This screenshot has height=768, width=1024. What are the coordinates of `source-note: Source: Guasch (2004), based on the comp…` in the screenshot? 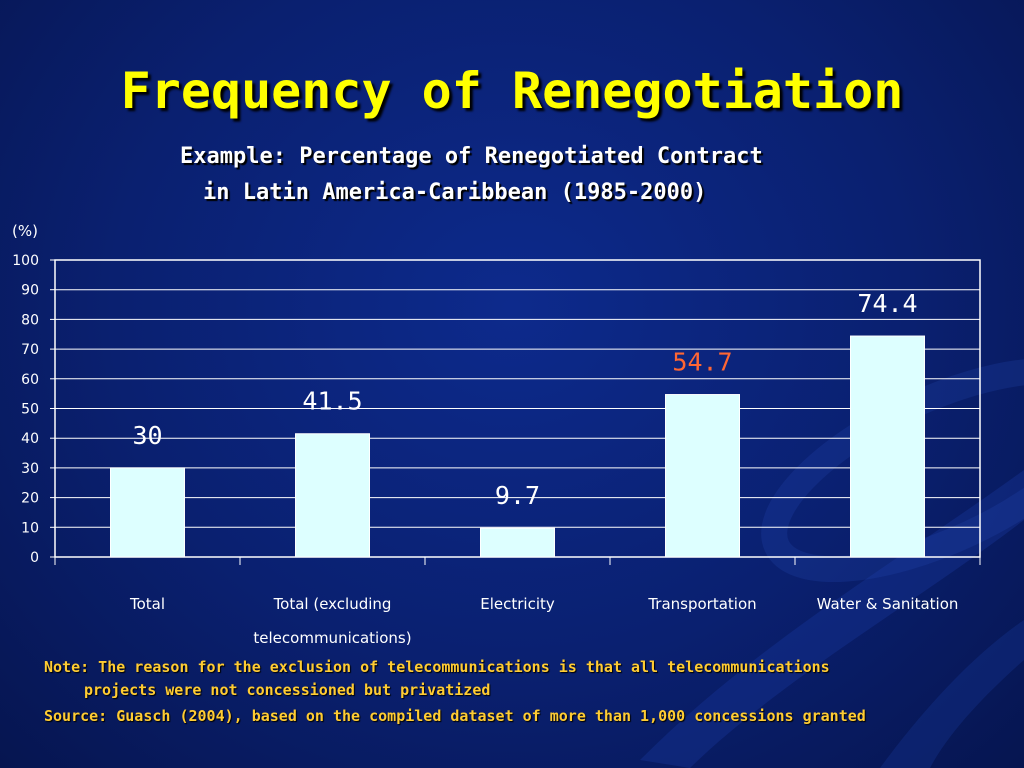 It's located at (455, 716).